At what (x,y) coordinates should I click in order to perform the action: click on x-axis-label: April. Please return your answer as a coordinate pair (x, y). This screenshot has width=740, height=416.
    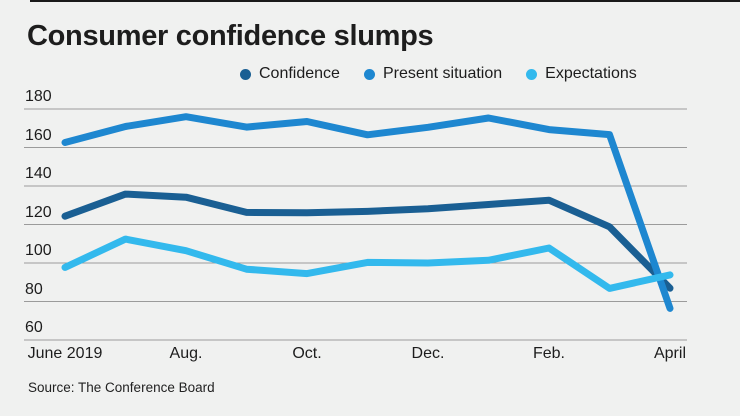
    Looking at the image, I should click on (669, 353).